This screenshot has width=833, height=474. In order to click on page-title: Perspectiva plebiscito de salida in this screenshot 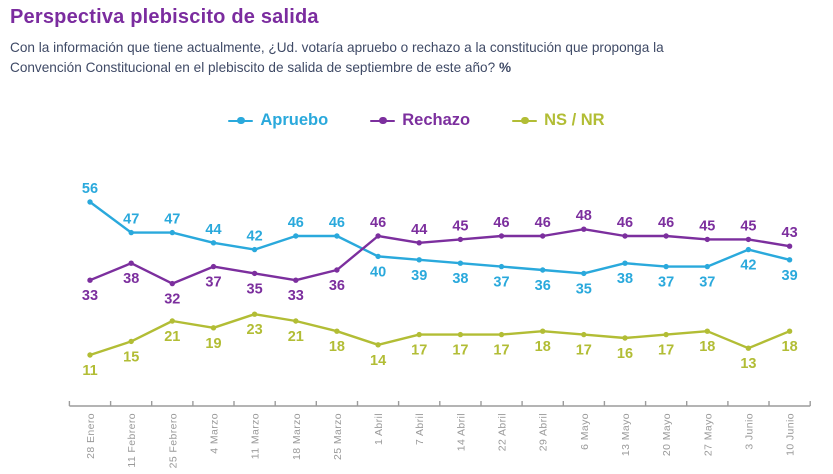, I will do `click(164, 17)`.